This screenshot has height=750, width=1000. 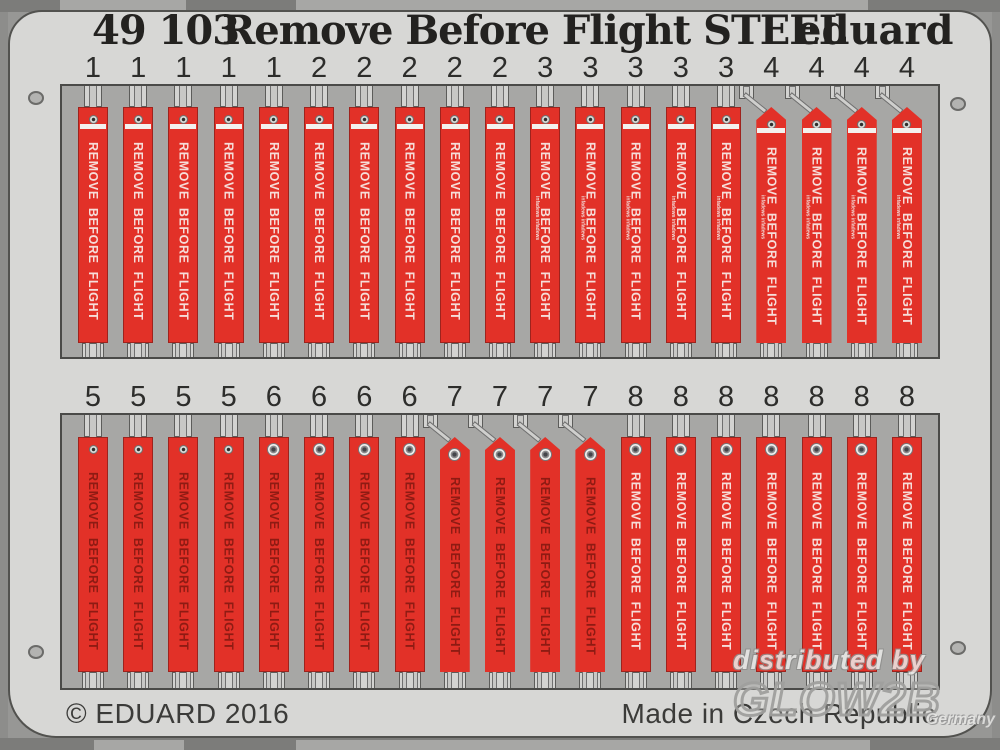 I want to click on fret-frame-tab, so click(x=583, y=745).